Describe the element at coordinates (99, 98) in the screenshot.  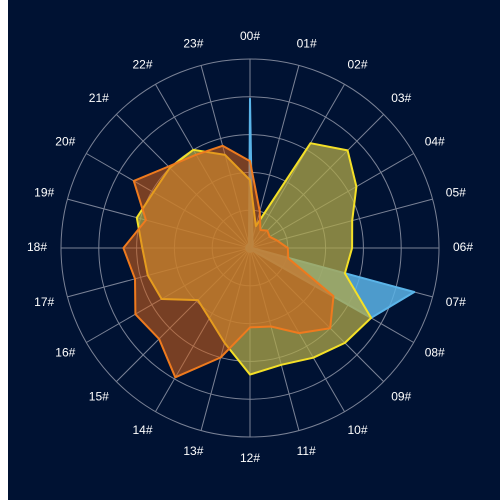
I see `axis-label-21: 21#` at that location.